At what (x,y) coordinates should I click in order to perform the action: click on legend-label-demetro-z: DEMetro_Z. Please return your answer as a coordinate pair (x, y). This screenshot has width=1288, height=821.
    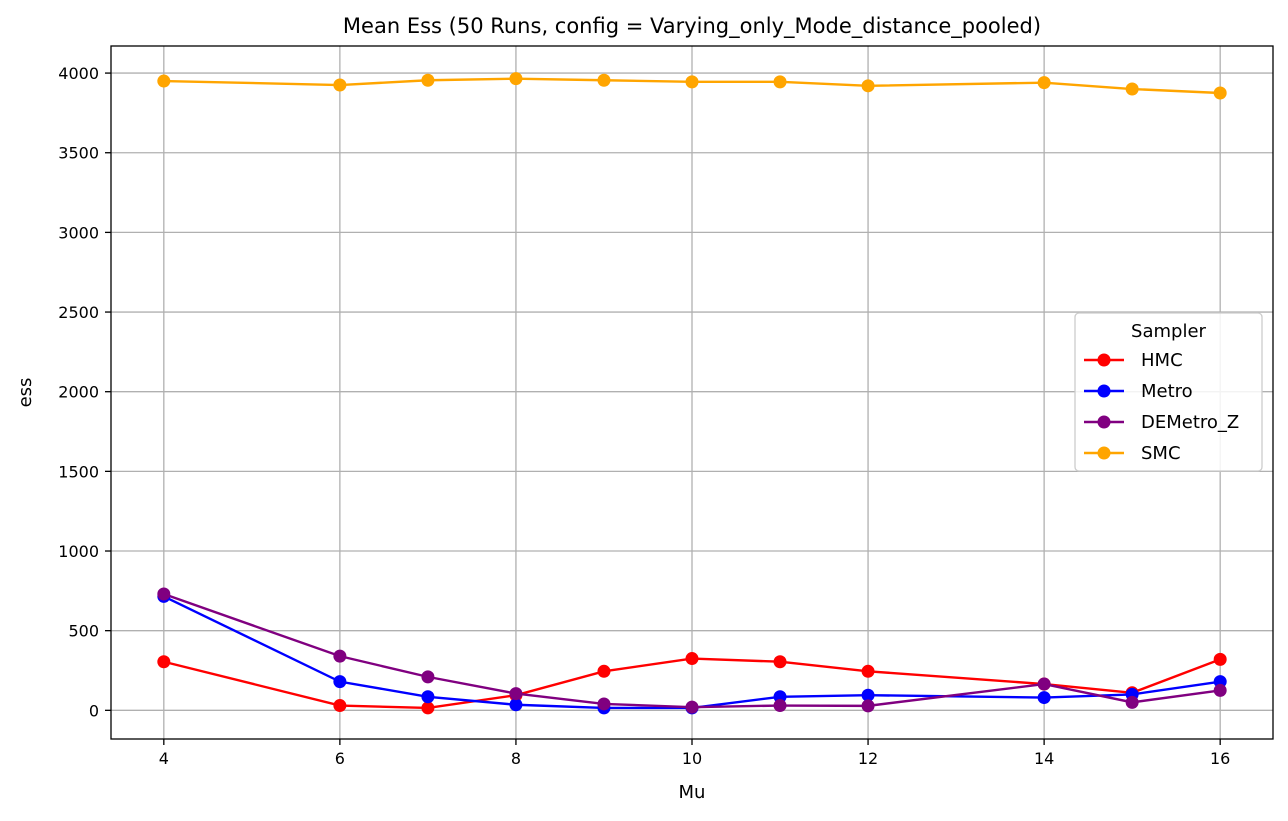
    Looking at the image, I should click on (1190, 422).